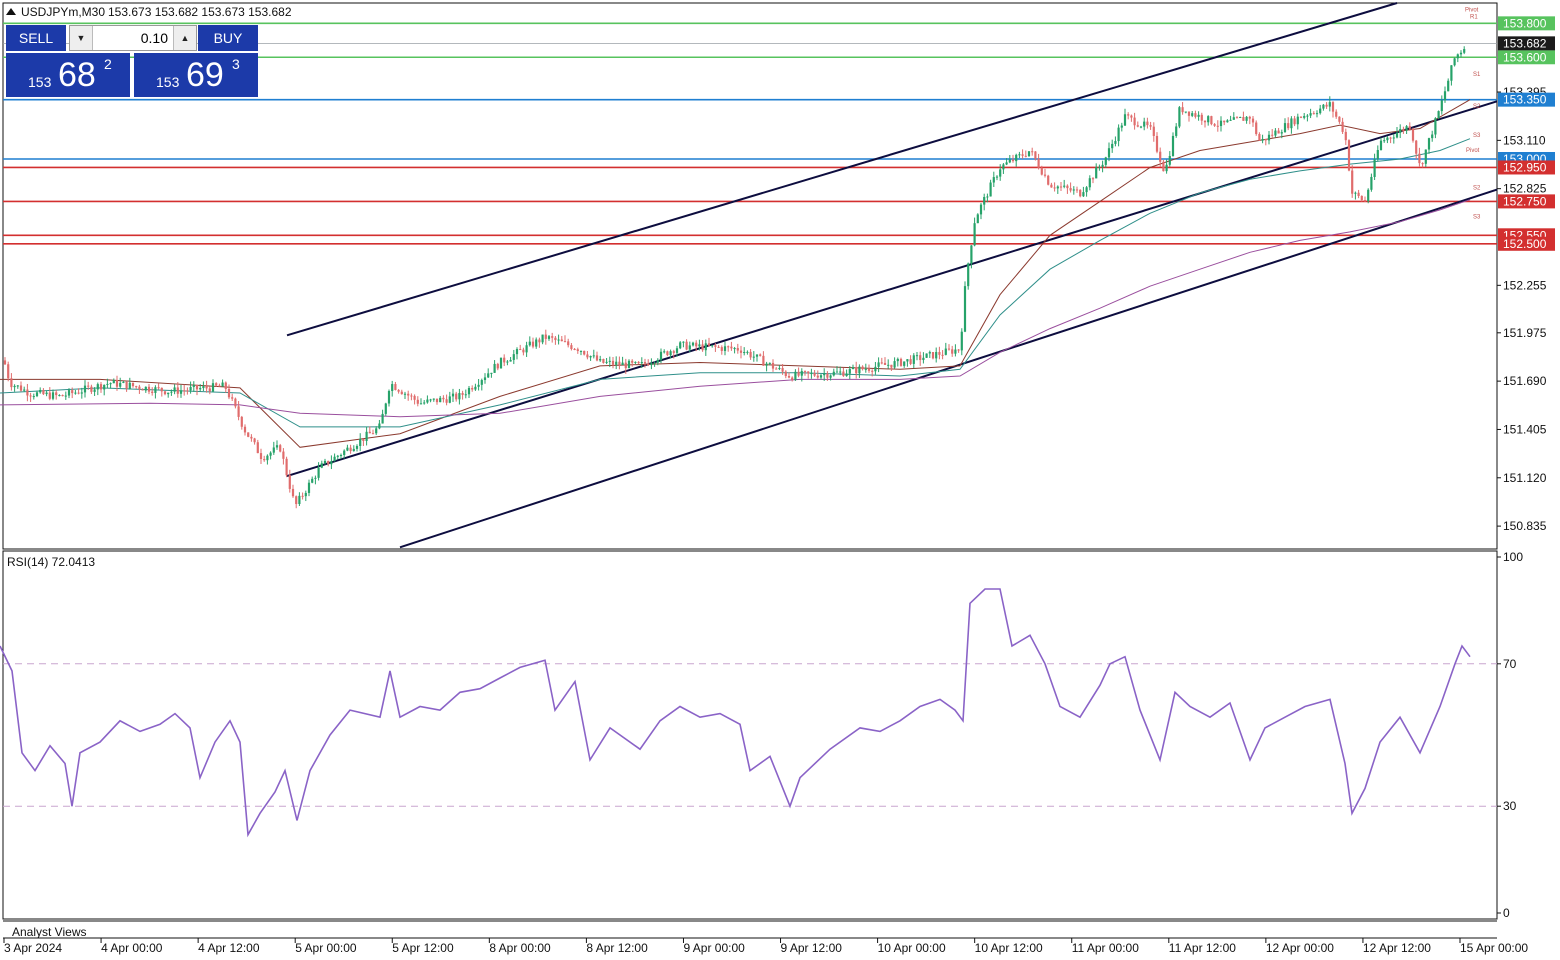 This screenshot has height=960, width=1560. Describe the element at coordinates (154, 38) in the screenshot. I see `volume-input: 0.10` at that location.